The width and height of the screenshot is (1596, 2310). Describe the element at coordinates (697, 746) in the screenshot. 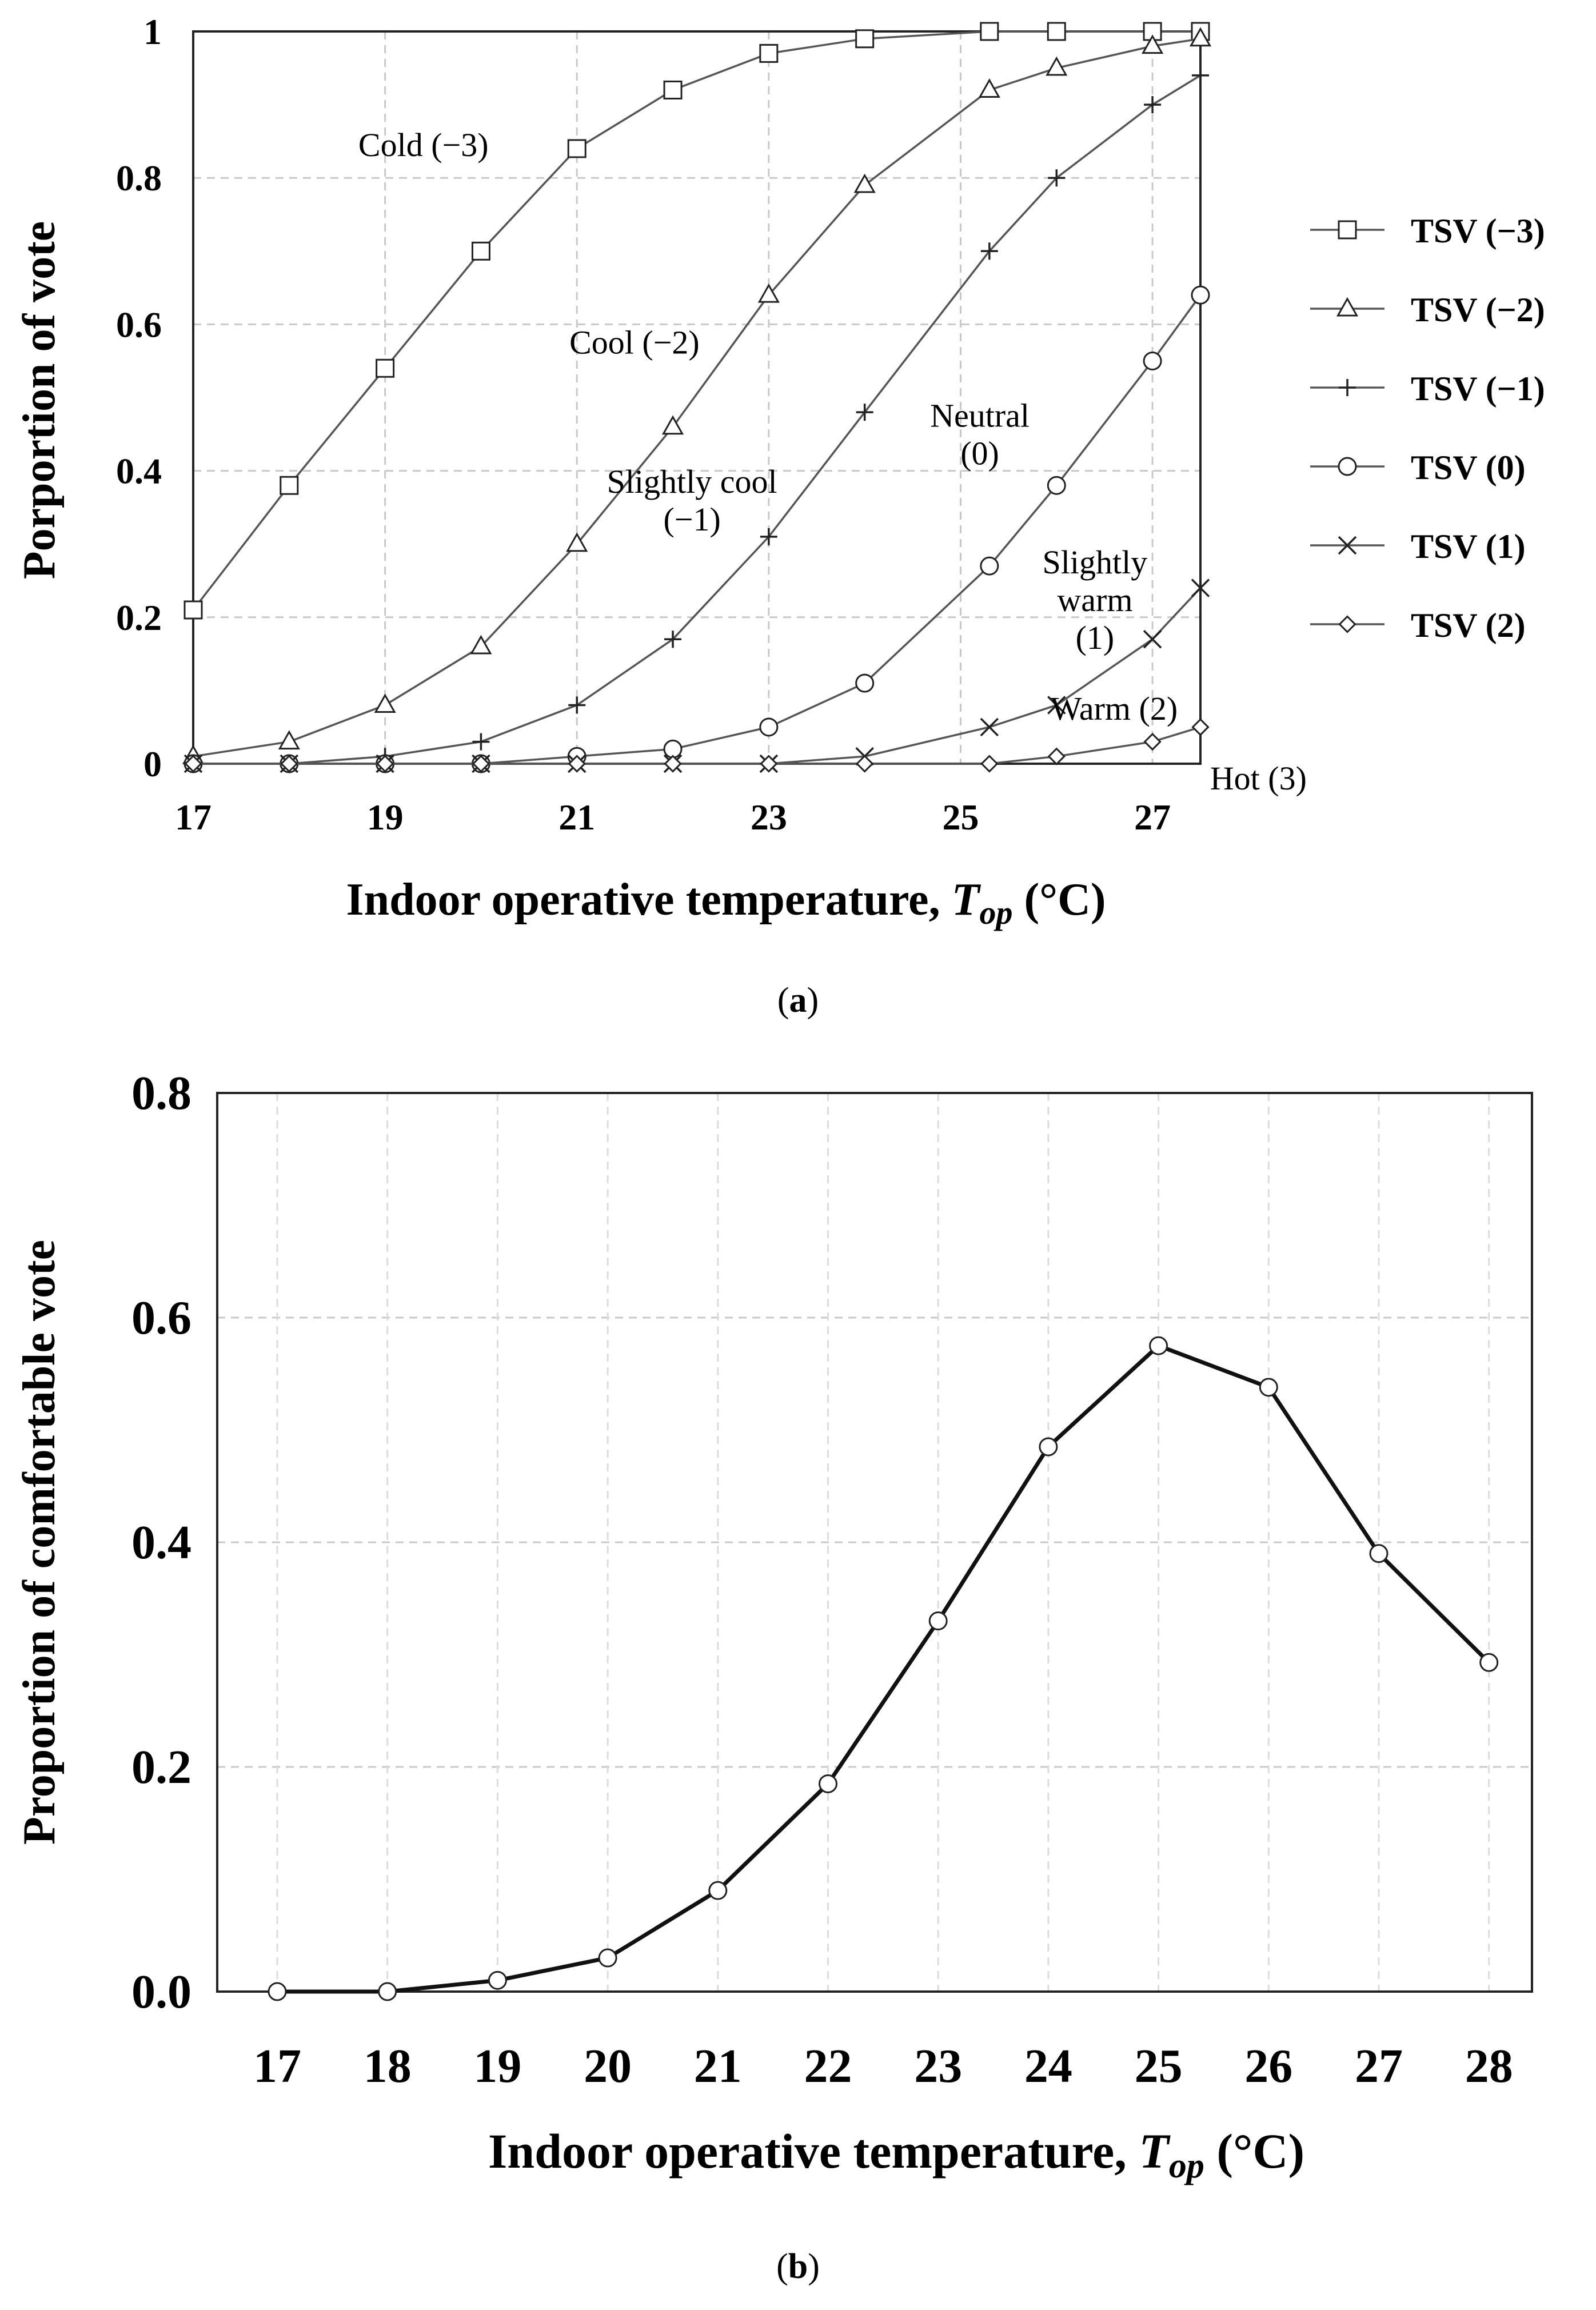

I see `chart-a-series-line` at that location.